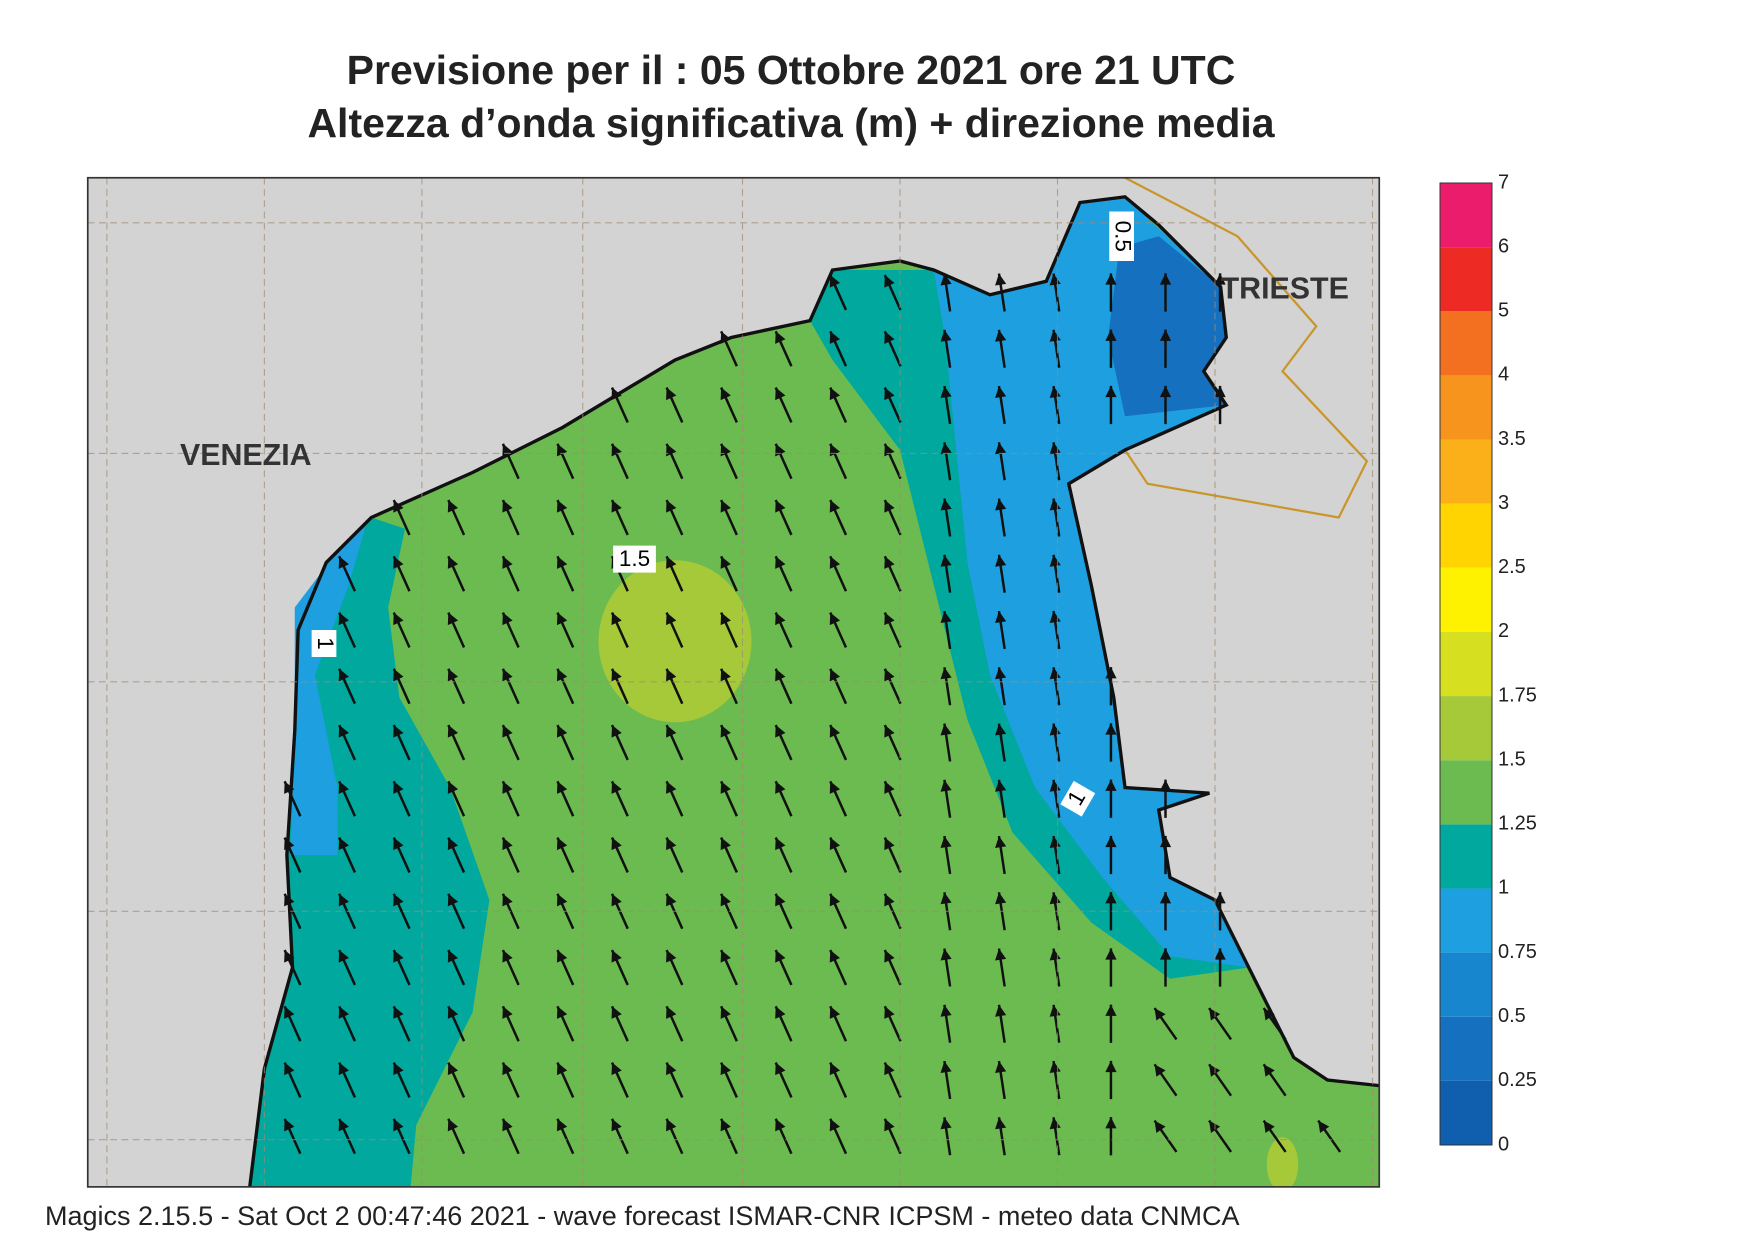 The height and width of the screenshot is (1242, 1755). Describe the element at coordinates (1503, 631) in the screenshot. I see `colorbar-label: 2` at that location.